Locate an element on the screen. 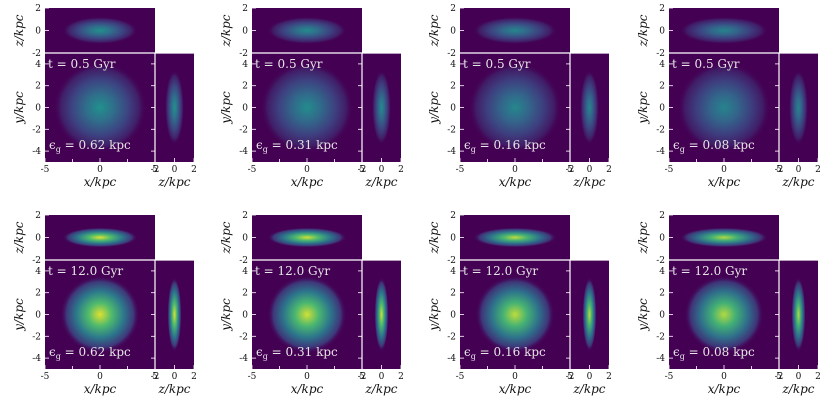  z-axis-label: z/kpc is located at coordinates (380, 389).